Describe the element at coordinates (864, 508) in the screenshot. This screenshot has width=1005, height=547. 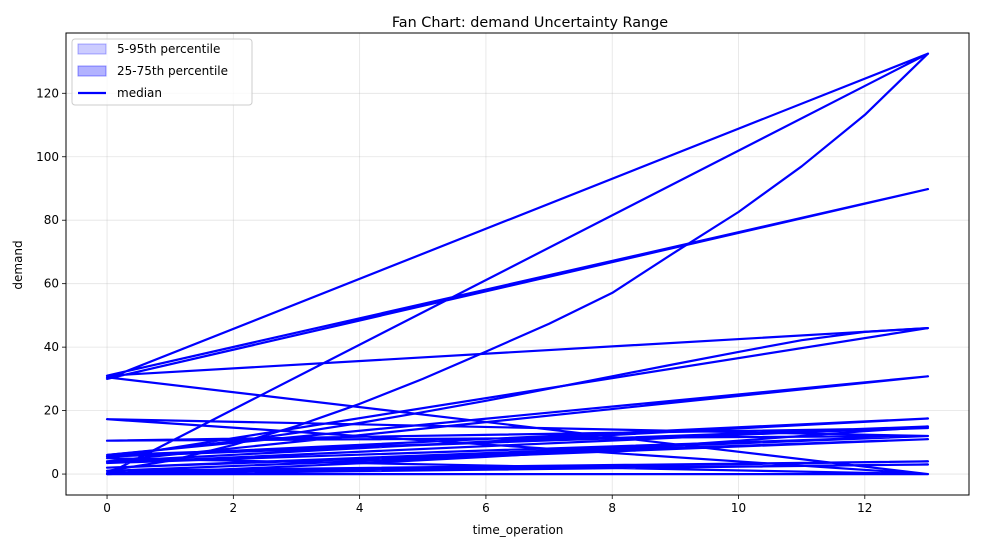
I see `x-tick-label: 12` at that location.